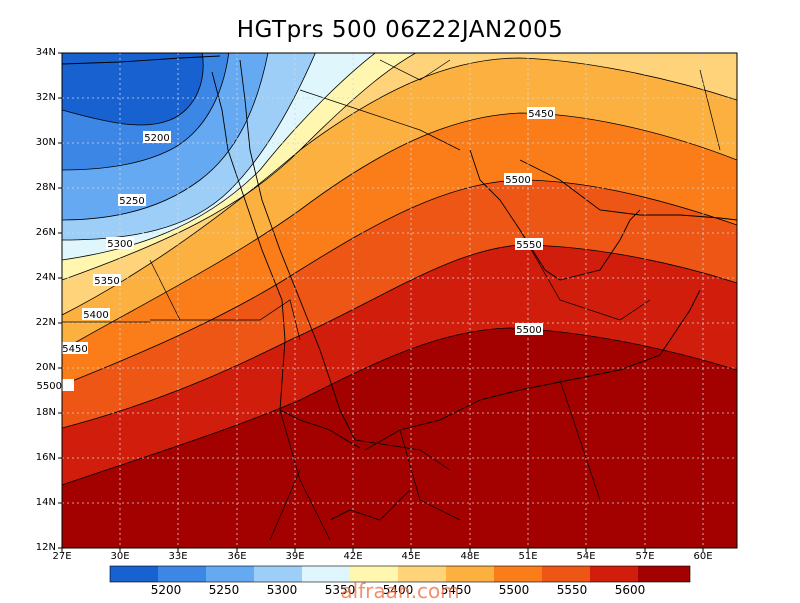 The height and width of the screenshot is (603, 800). What do you see at coordinates (45, 277) in the screenshot?
I see `lat-label: 24N` at bounding box center [45, 277].